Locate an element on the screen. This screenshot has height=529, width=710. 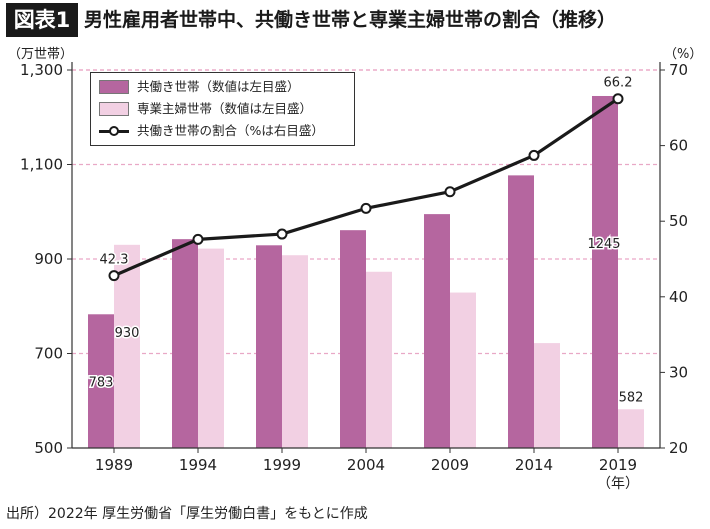
data-label-ratio-1989: 42.3 is located at coordinates (114, 260).